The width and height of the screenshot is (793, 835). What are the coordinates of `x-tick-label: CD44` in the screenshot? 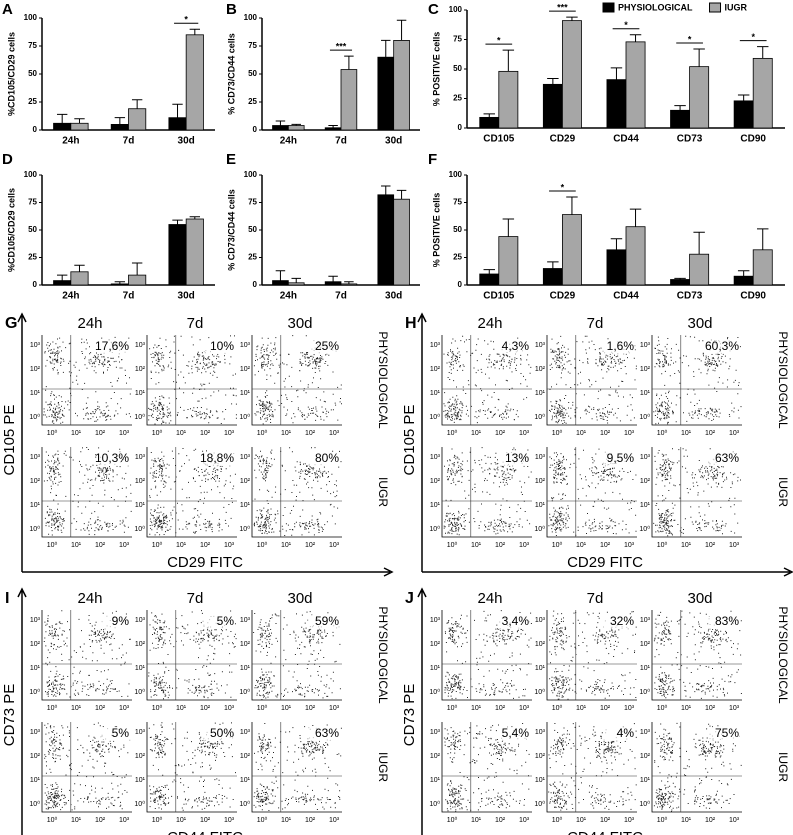 It's located at (626, 139).